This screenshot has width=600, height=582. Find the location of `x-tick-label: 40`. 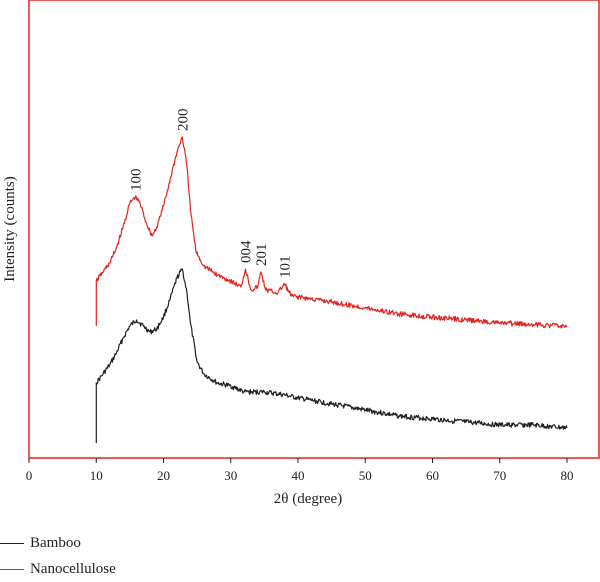

x-tick-label: 40 is located at coordinates (298, 475).